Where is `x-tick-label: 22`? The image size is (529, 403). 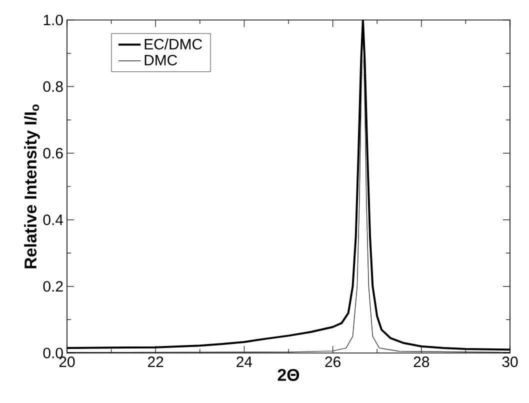 x-tick-label: 22 is located at coordinates (156, 361).